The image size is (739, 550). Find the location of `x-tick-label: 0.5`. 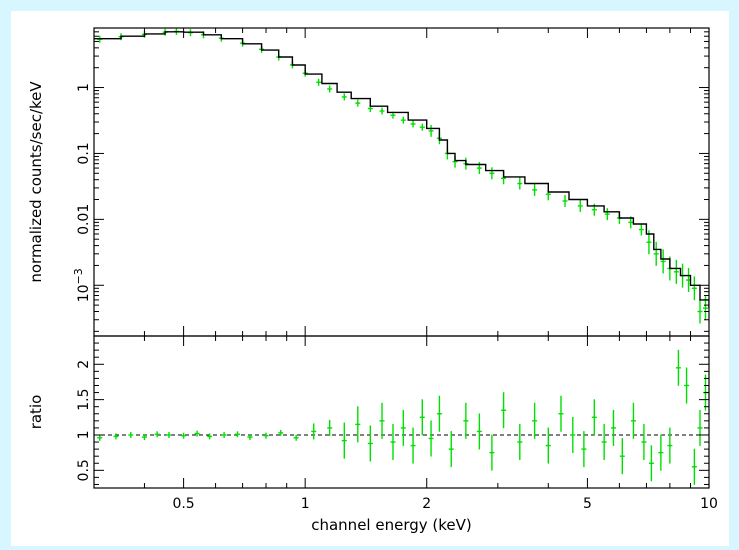

x-tick-label: 0.5 is located at coordinates (183, 504).